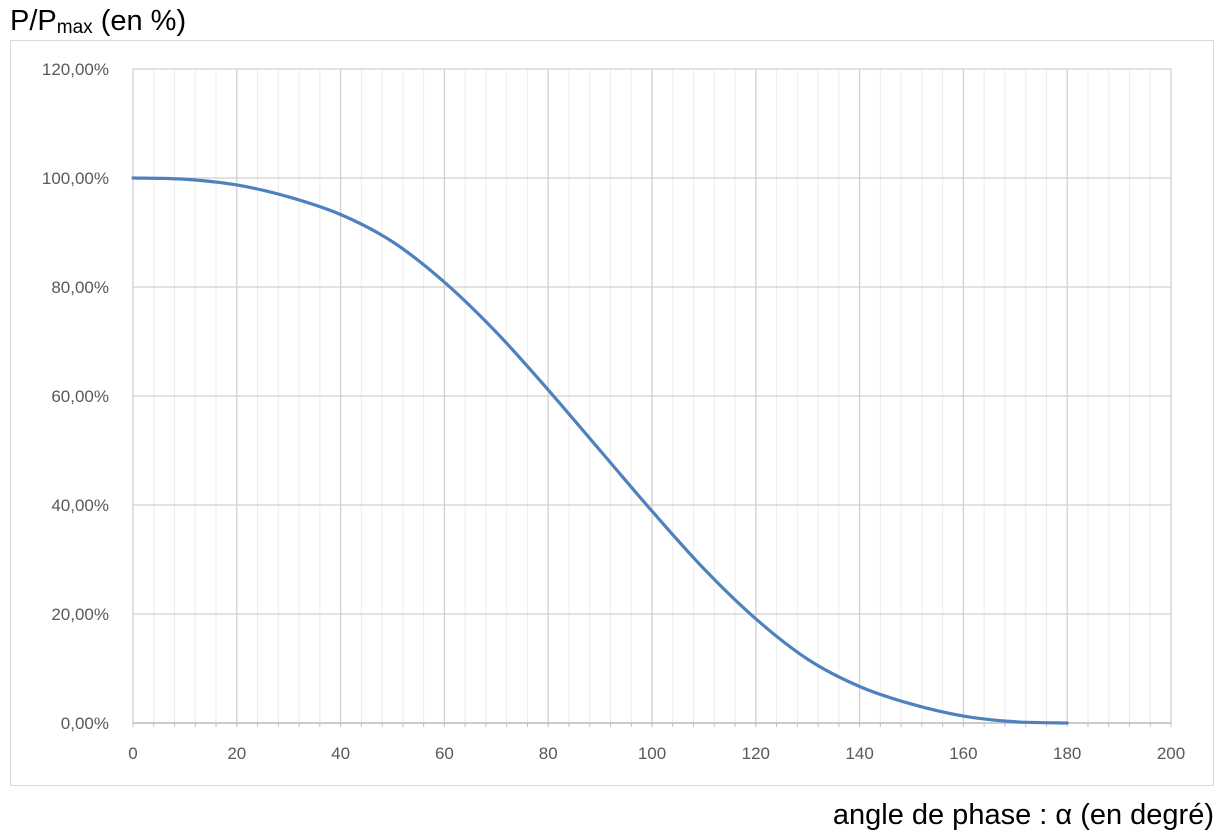 Image resolution: width=1224 pixels, height=838 pixels. What do you see at coordinates (139, 21) in the screenshot?
I see `y-axis-title-suffix: (en %)` at bounding box center [139, 21].